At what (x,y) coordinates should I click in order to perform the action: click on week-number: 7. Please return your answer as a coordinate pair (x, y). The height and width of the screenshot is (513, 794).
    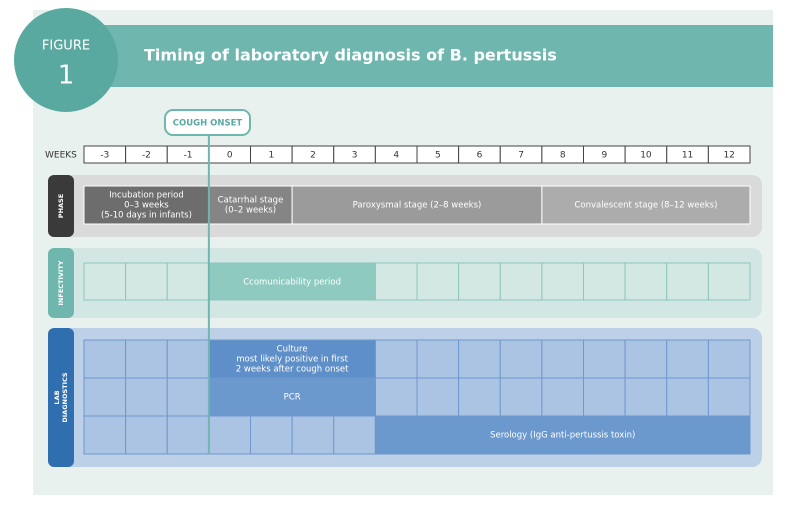
    Looking at the image, I should click on (521, 156).